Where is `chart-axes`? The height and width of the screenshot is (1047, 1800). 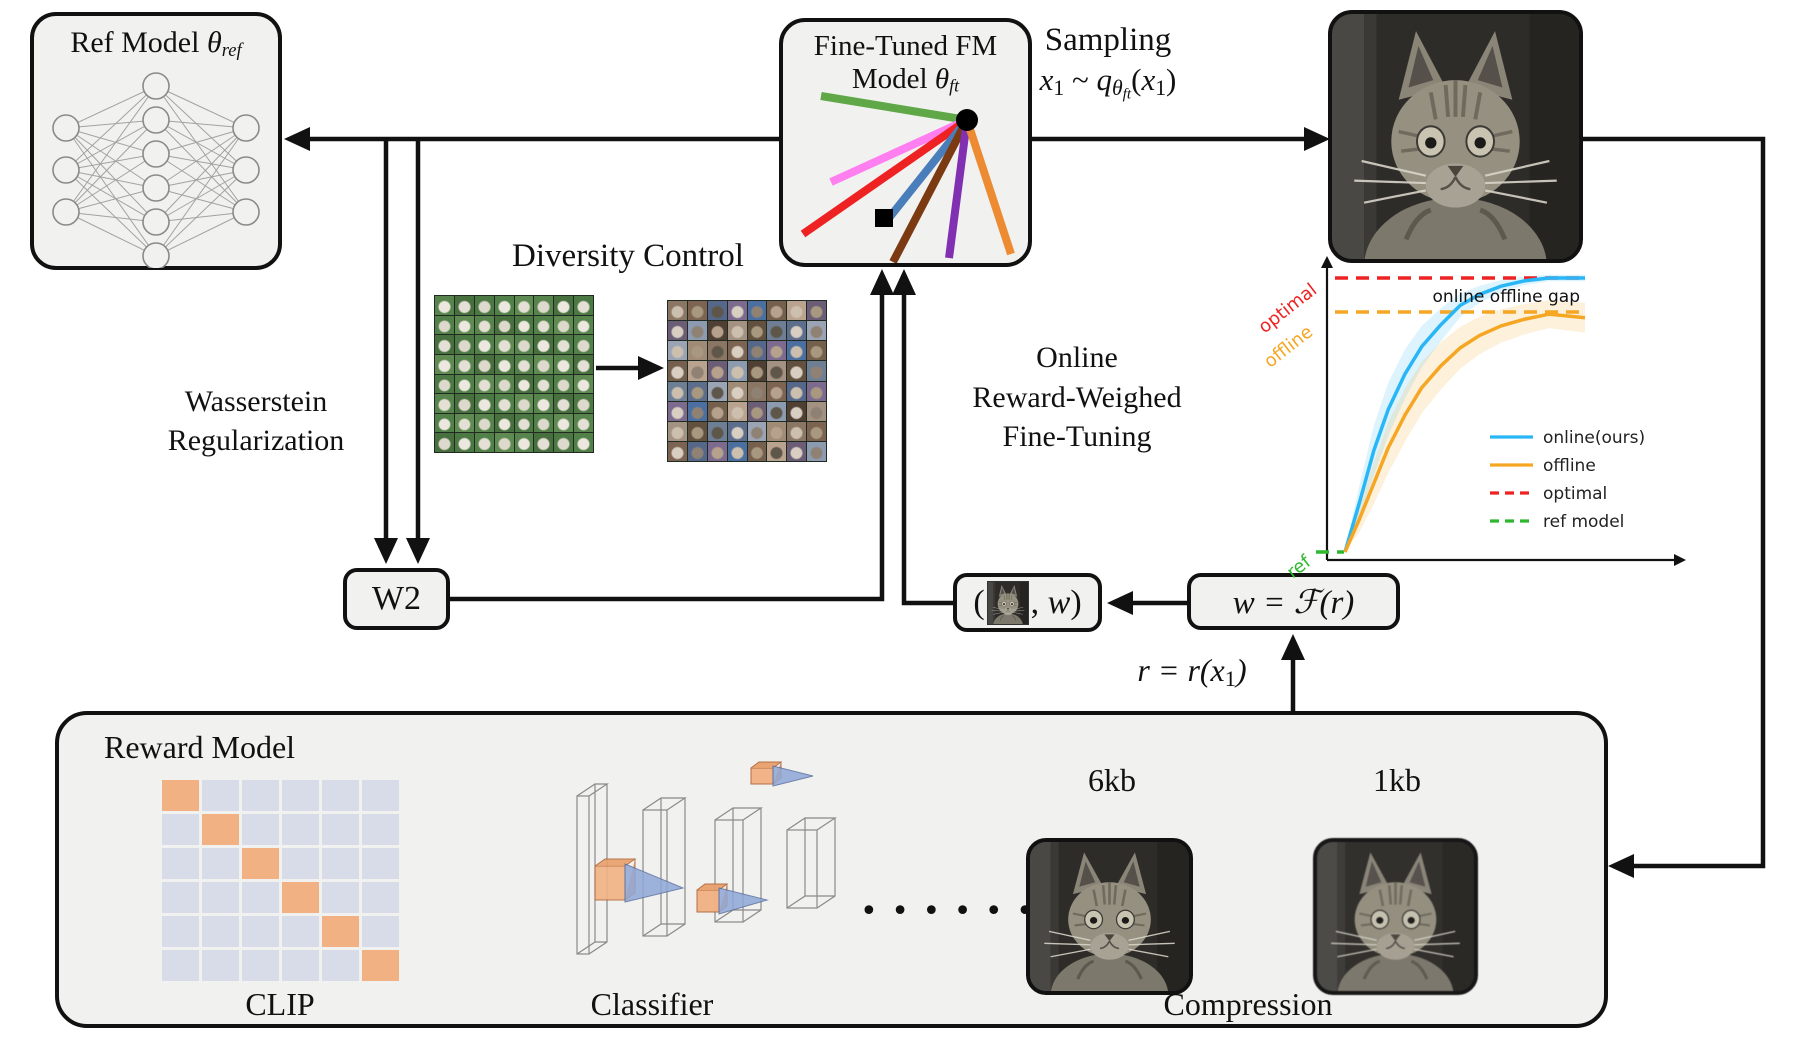 chart-axes is located at coordinates (1501, 413).